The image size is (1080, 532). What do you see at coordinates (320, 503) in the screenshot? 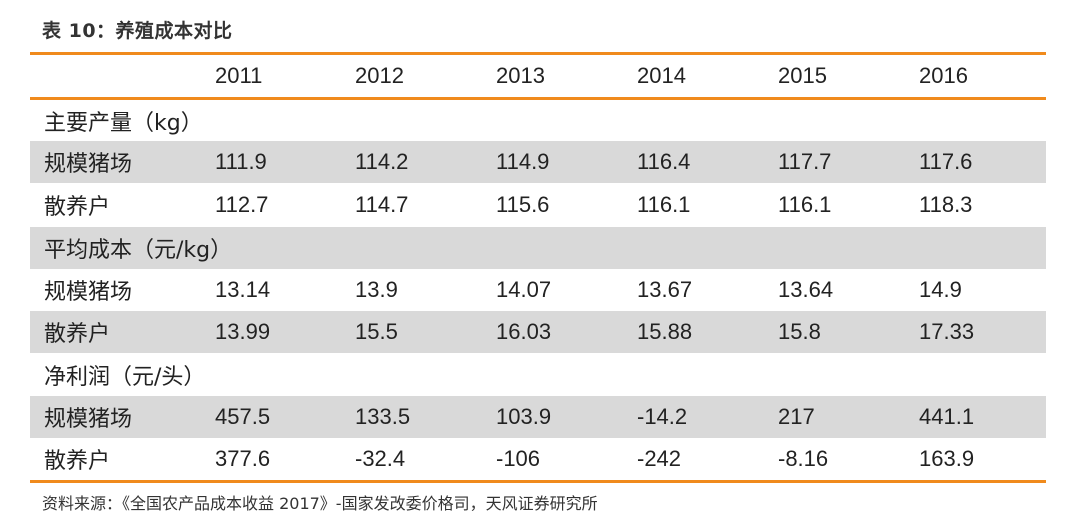
I see `source-note: 资料来源：《全国农产品成本收益 2017》-国家发改委价格司，天风证券研究所` at bounding box center [320, 503].